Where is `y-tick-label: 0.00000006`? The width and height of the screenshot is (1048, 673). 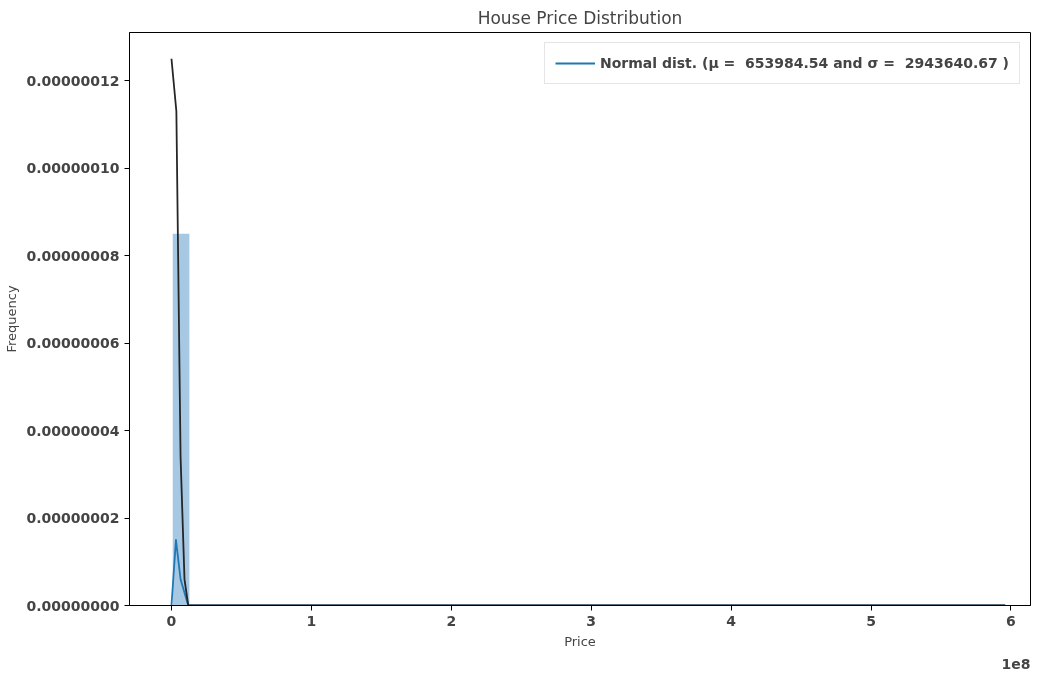 y-tick-label: 0.00000006 is located at coordinates (73, 343).